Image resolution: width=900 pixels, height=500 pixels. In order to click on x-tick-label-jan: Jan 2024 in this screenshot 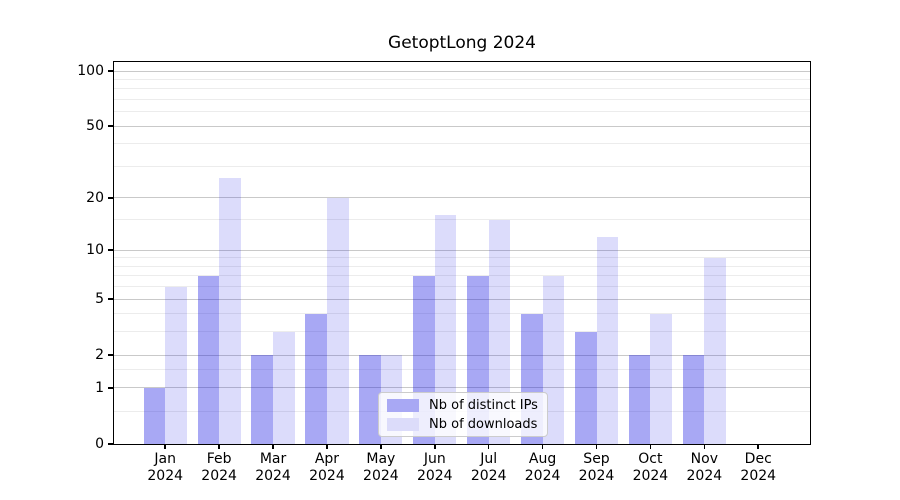, I will do `click(165, 467)`.